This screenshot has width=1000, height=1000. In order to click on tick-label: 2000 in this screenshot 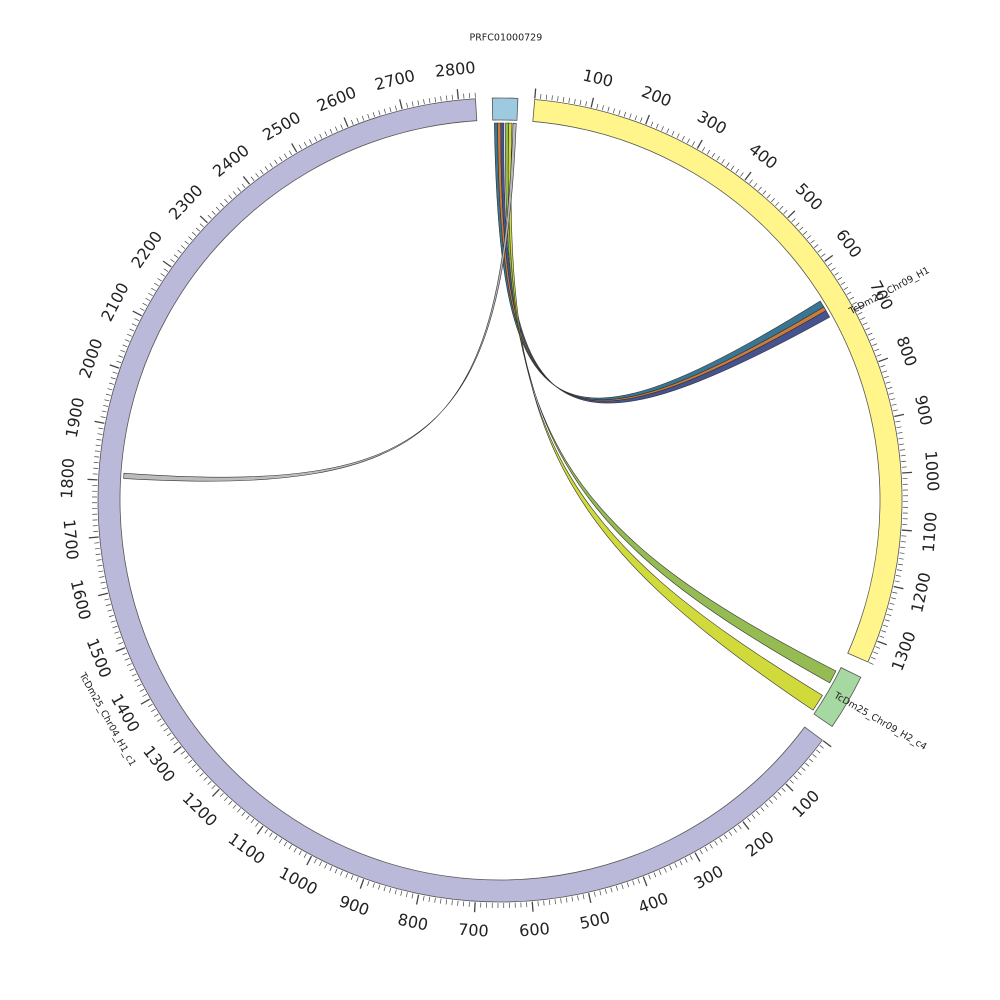, I will do `click(90, 358)`.